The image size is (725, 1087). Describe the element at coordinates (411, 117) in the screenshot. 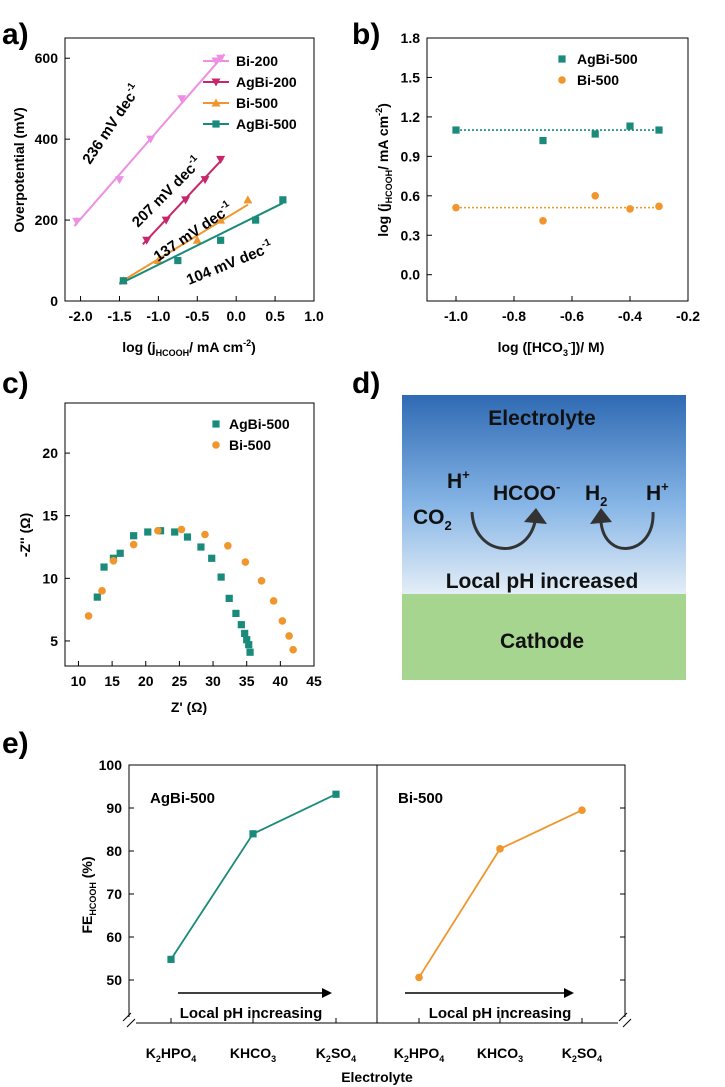

I see `chart-b-ytick-label: 1.2` at that location.